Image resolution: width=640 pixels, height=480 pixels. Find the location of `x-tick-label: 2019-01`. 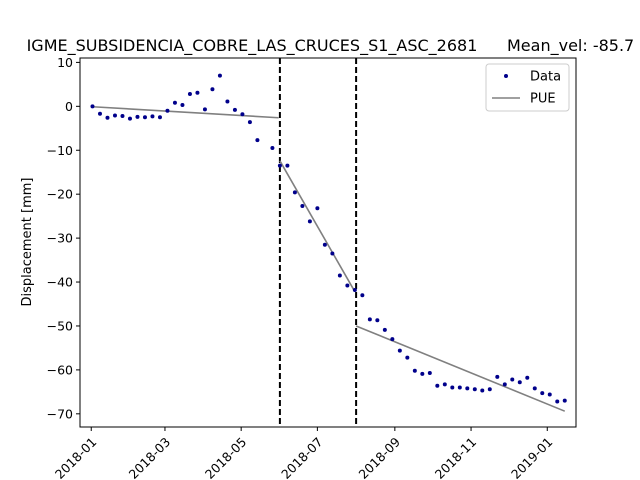

x-tick-label: 2019-01 is located at coordinates (532, 457).